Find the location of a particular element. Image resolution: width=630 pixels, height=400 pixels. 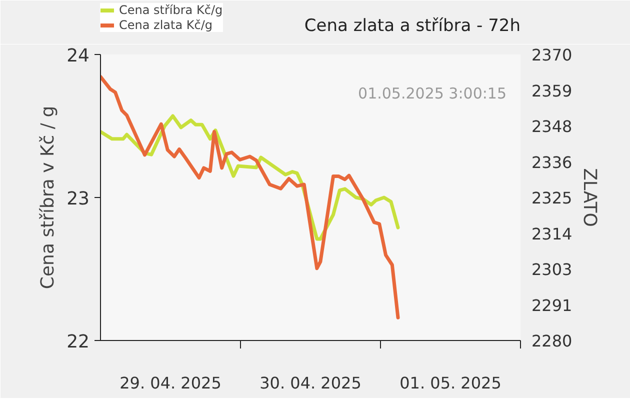

x-tick-label: 29. 04. 2025 is located at coordinates (171, 383).